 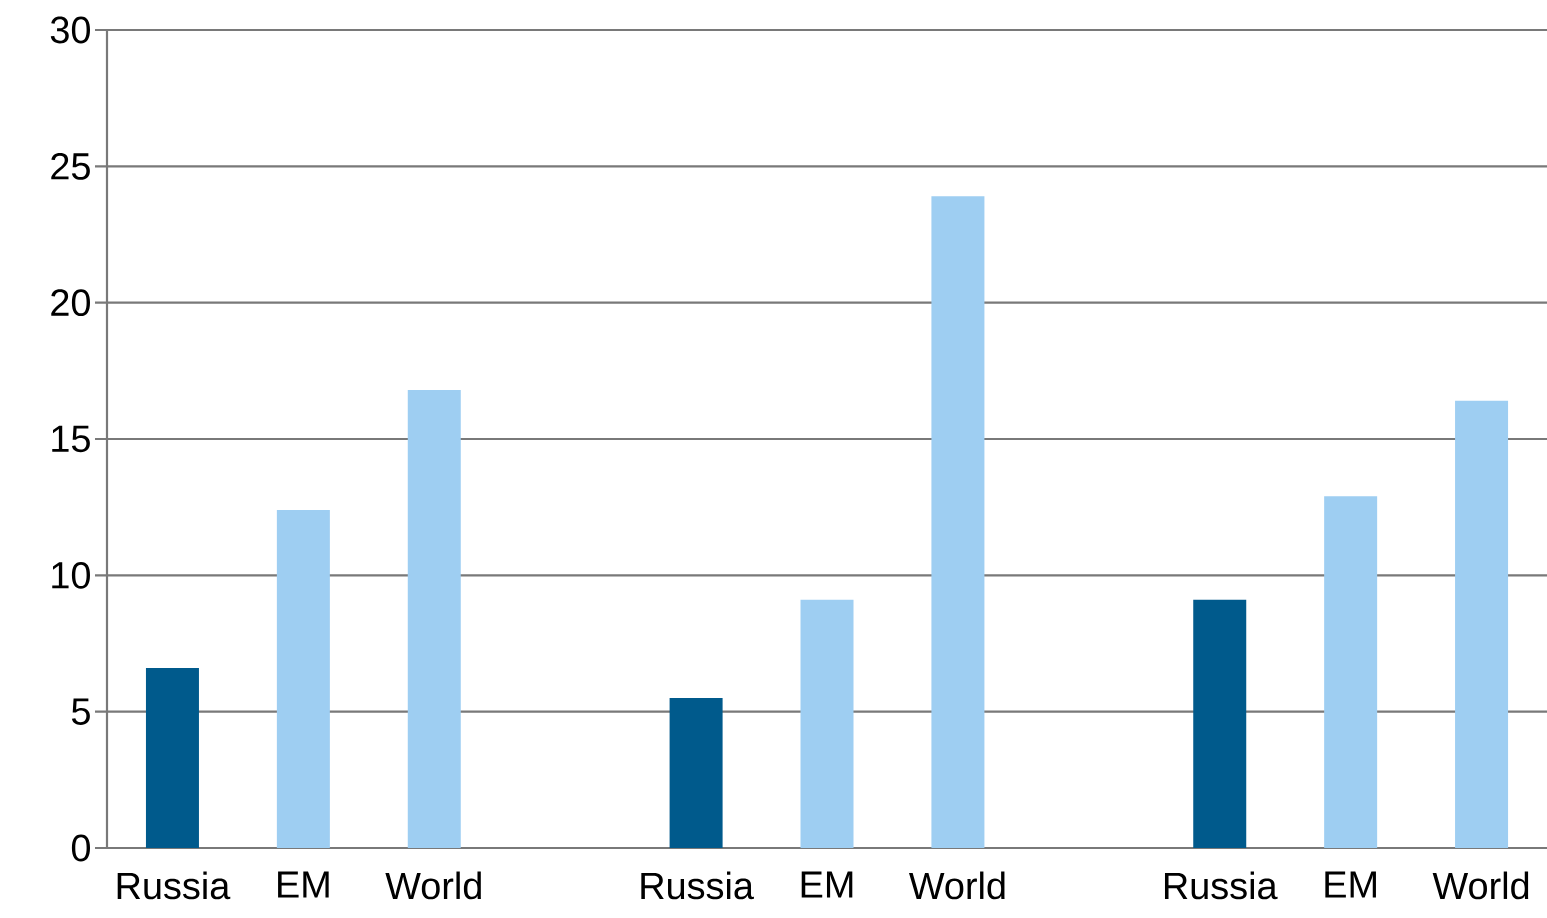 I want to click on y-tick-label: 15, so click(x=71, y=439).